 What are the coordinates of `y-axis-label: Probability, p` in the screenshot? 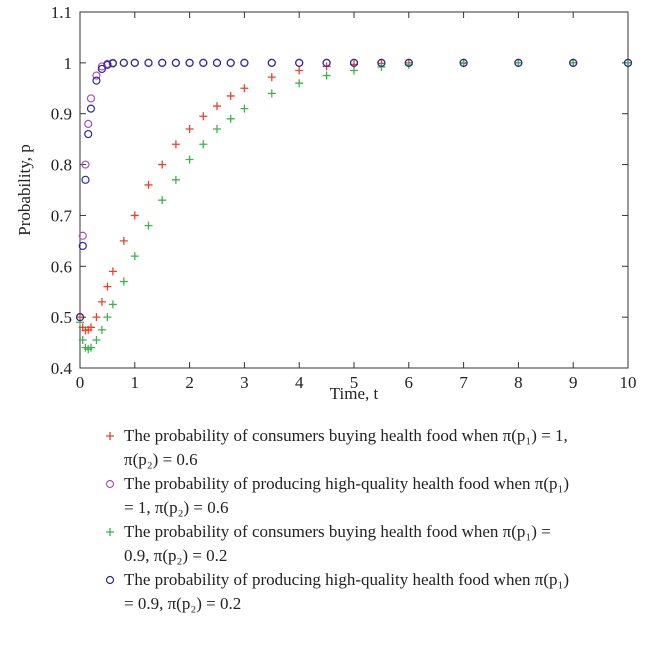 It's located at (24, 189).